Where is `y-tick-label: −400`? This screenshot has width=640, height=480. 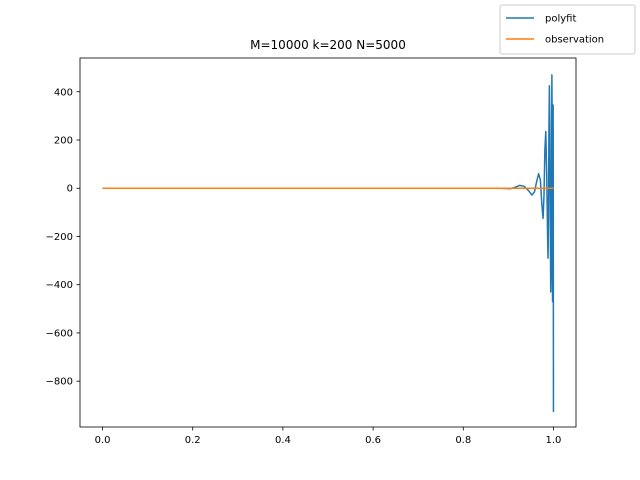 y-tick-label: −400 is located at coordinates (59, 285).